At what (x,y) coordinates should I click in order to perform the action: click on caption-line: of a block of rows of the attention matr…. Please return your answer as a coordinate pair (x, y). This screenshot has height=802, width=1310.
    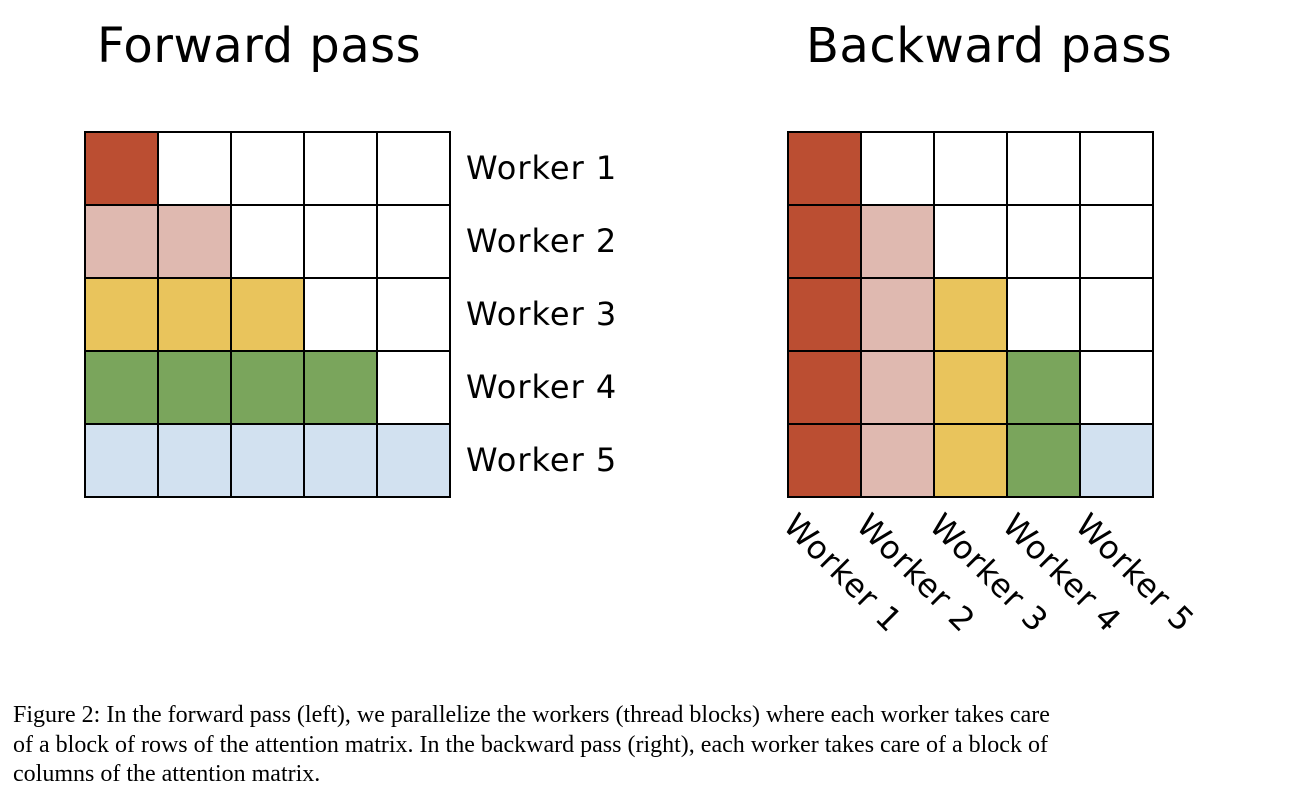
    Looking at the image, I should click on (530, 744).